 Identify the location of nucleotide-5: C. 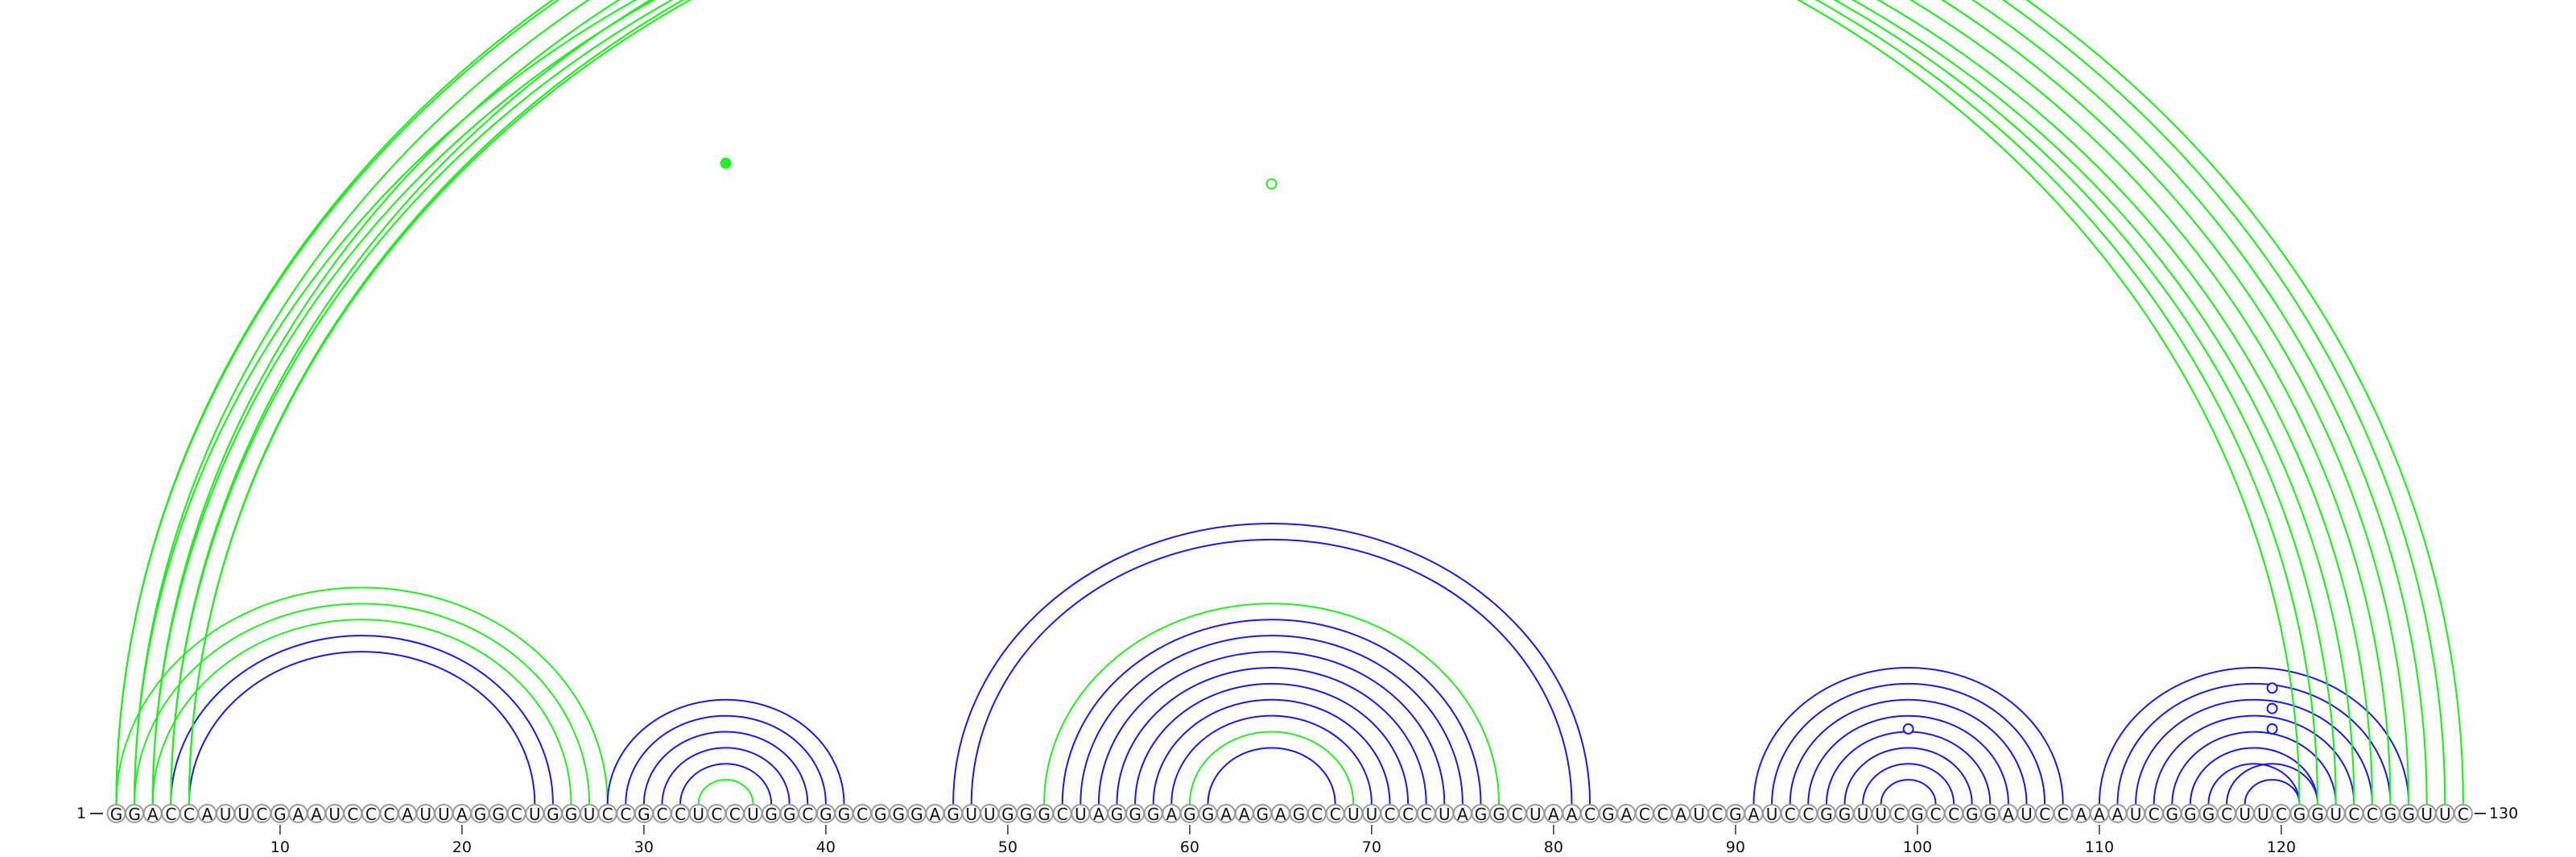
(189, 814).